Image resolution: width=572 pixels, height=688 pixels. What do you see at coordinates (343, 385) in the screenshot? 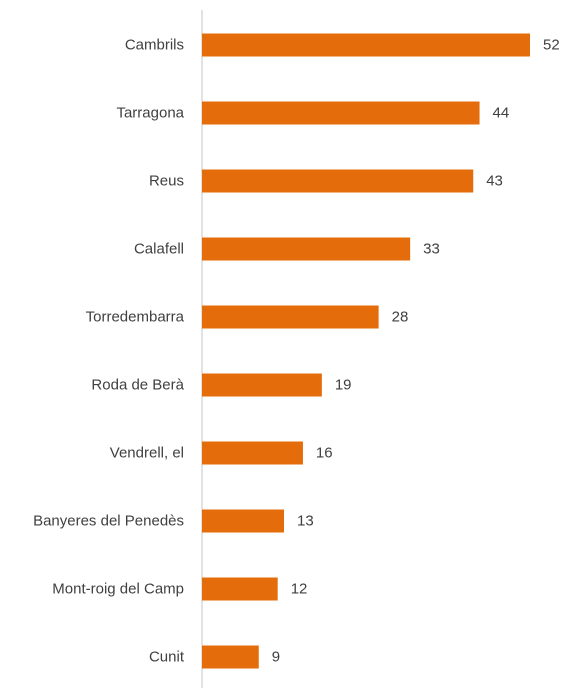
I see `value-label: 19` at bounding box center [343, 385].